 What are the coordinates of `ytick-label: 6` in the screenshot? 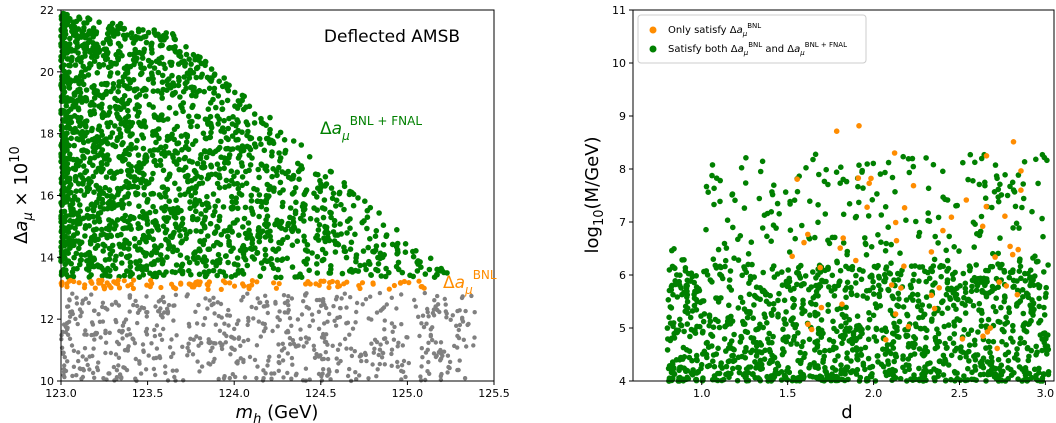 It's located at (622, 275).